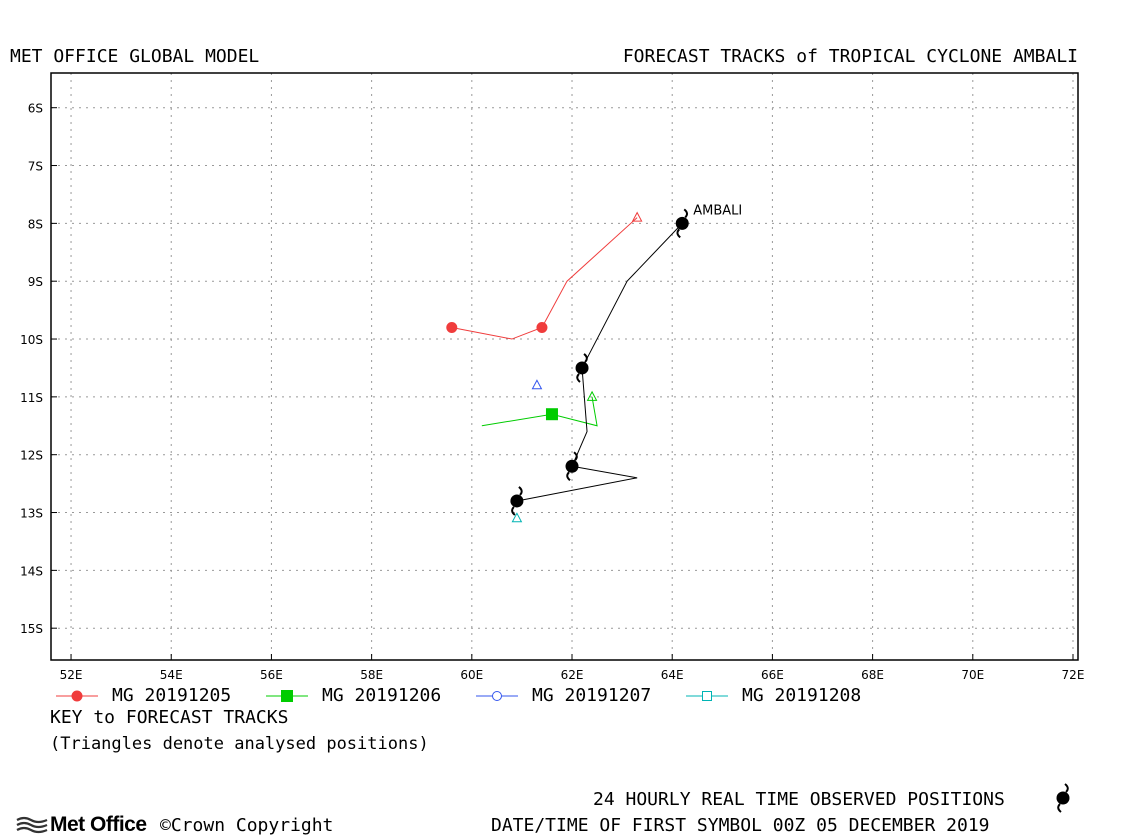 This screenshot has height=840, width=1130. I want to click on x-tick-label: 56E, so click(271, 675).